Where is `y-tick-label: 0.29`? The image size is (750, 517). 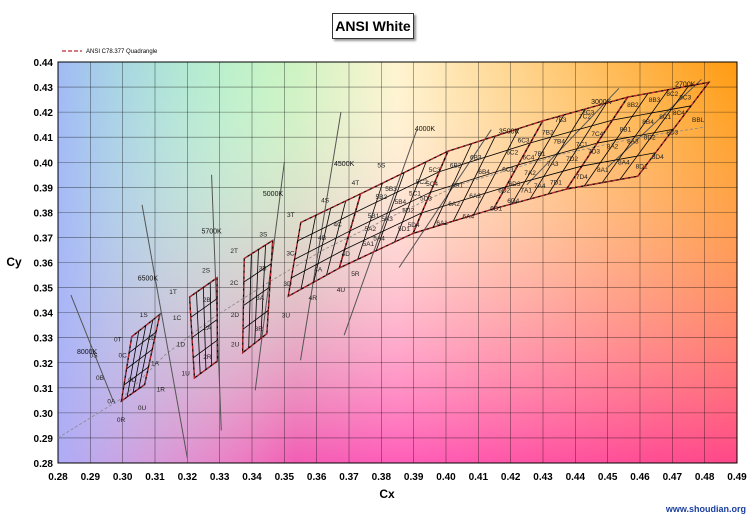
y-tick-label: 0.29 is located at coordinates (44, 439).